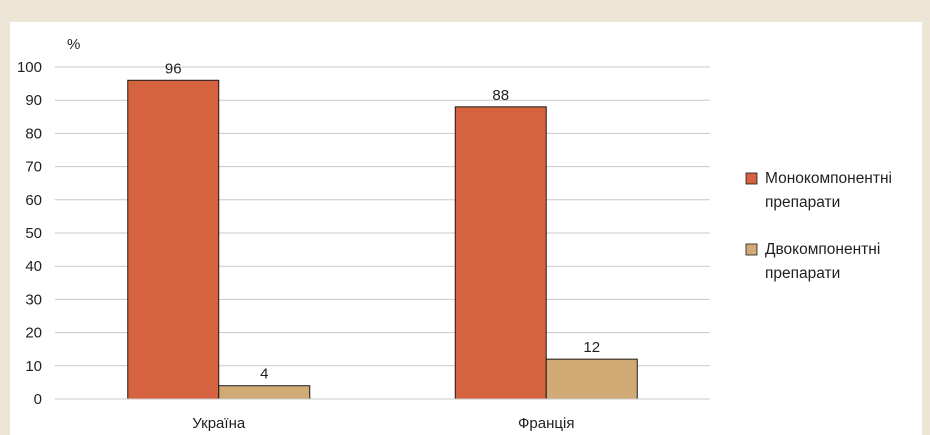  Describe the element at coordinates (33, 167) in the screenshot. I see `y-tick-label: 70` at that location.